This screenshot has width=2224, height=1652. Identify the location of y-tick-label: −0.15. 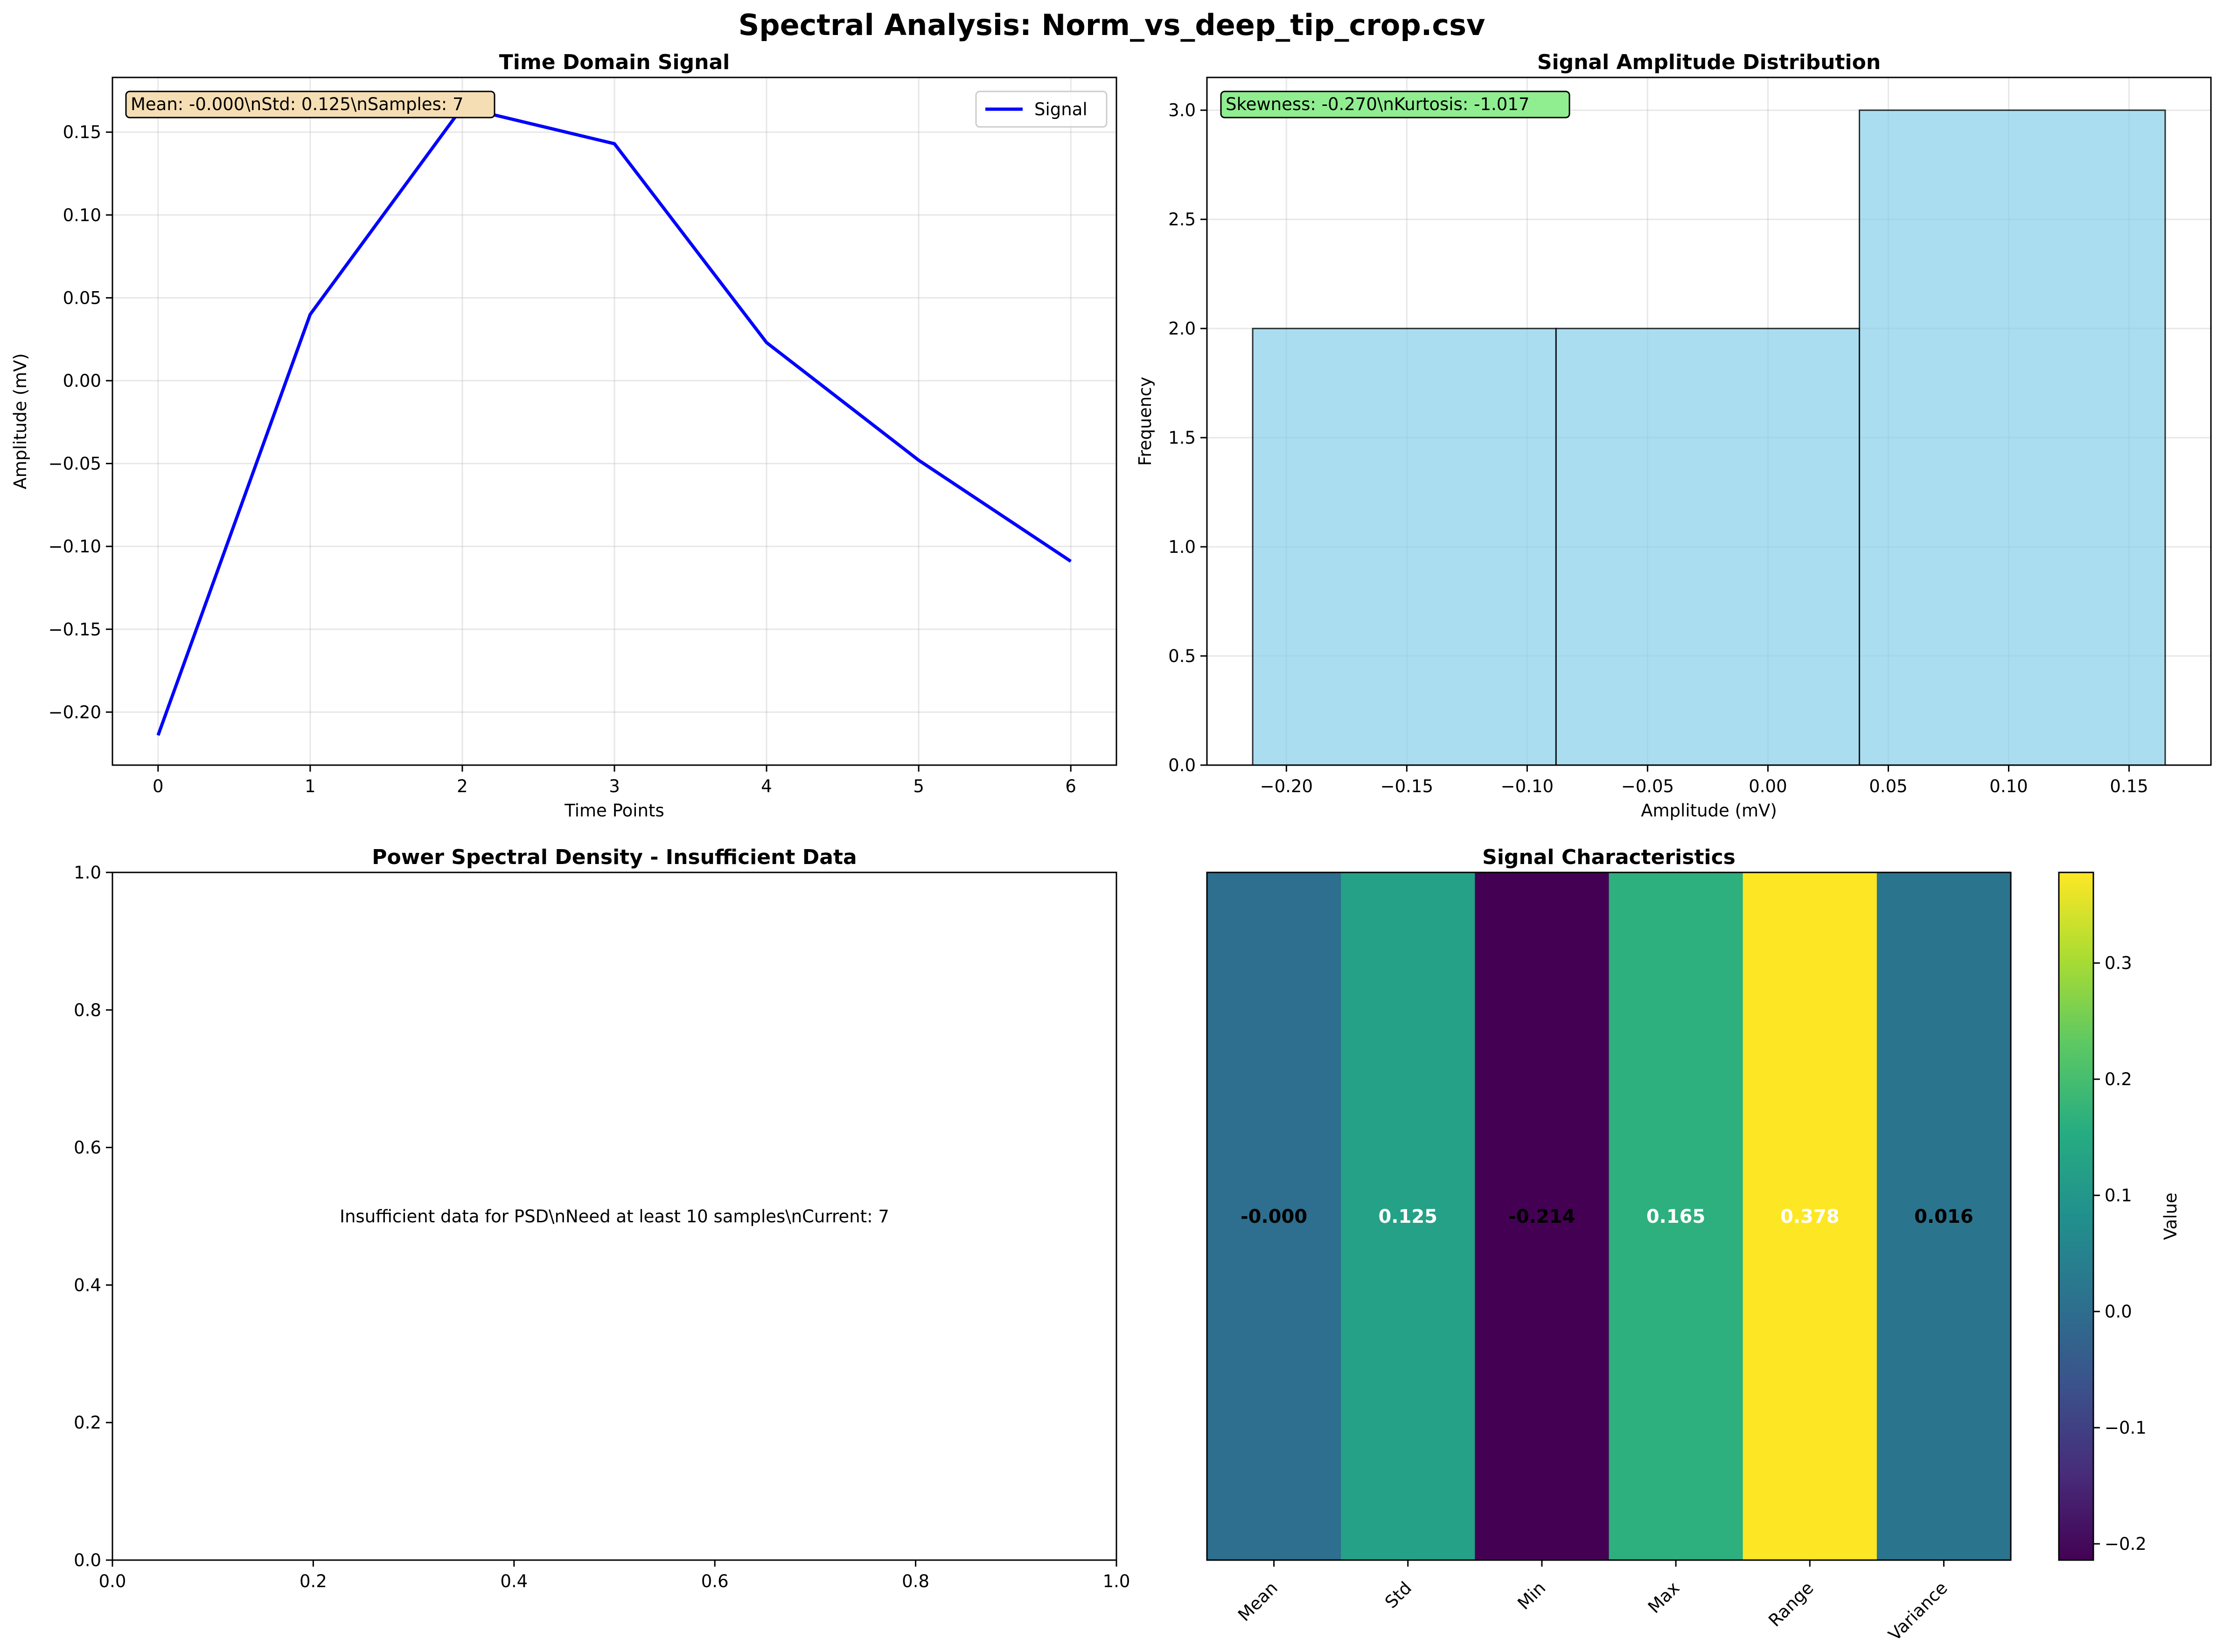
(75, 630).